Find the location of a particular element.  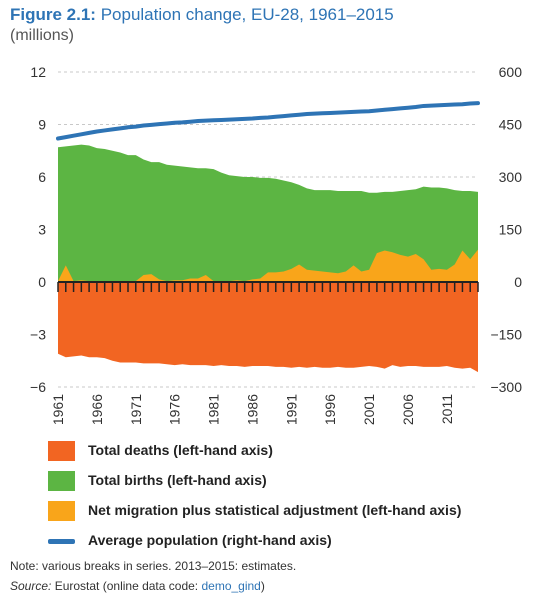

left-axis-tick-label: 0 is located at coordinates (42, 282).